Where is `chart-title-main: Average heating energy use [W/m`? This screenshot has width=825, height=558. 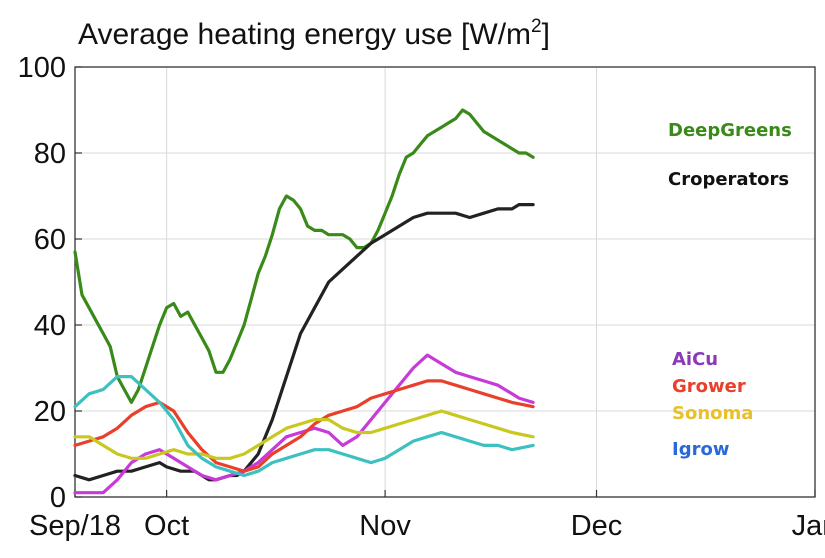
chart-title-main: Average heating energy use [W/m is located at coordinates (304, 34).